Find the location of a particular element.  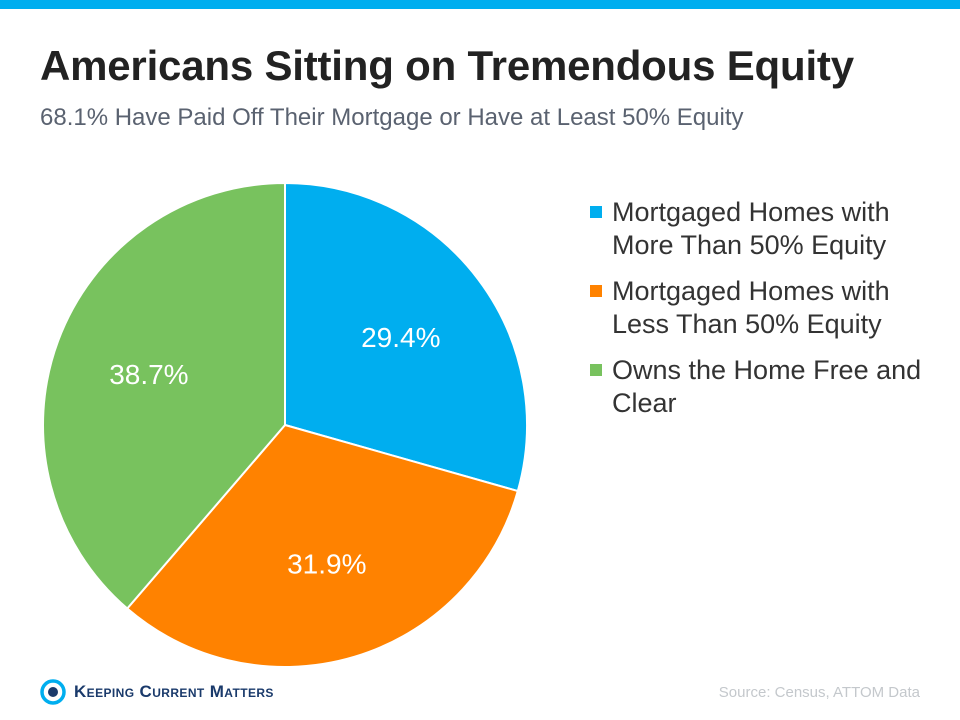

source-note: Source: Census, ATTOM Data is located at coordinates (819, 692).